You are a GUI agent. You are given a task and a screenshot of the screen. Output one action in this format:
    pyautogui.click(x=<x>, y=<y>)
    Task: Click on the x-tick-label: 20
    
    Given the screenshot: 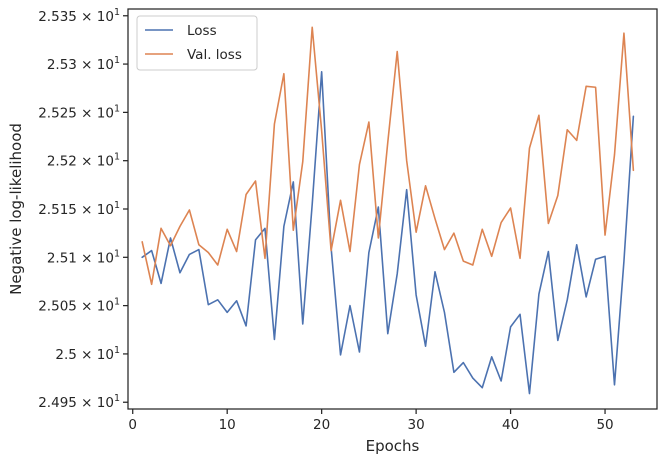 What is the action you would take?
    pyautogui.click(x=321, y=425)
    